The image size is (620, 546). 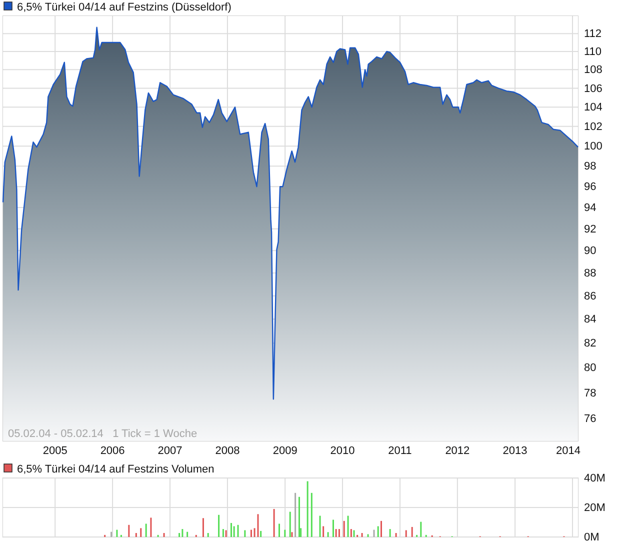 I want to click on y-tick-label: 92, so click(x=590, y=229).